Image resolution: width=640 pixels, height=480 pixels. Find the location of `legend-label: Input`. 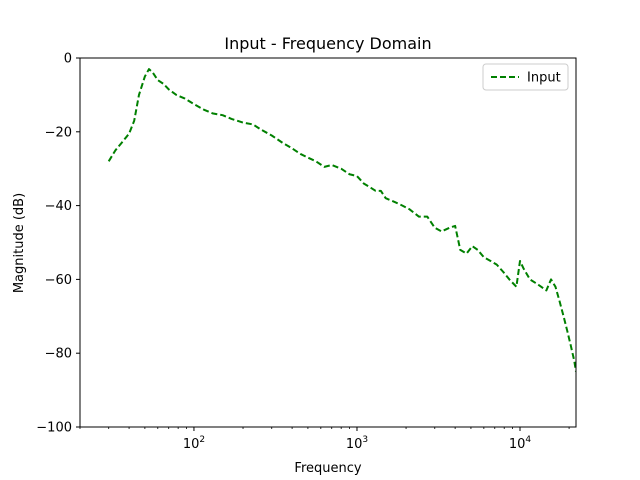

legend-label: Input is located at coordinates (544, 78).